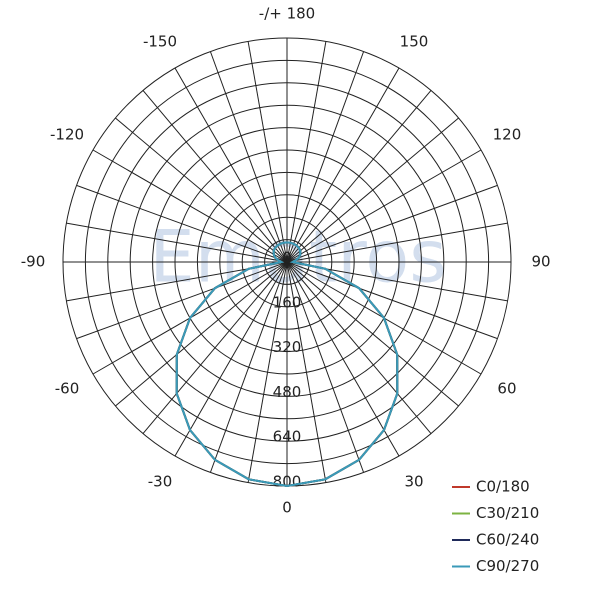  Describe the element at coordinates (287, 258) in the screenshot. I see `radial-label: 0` at that location.